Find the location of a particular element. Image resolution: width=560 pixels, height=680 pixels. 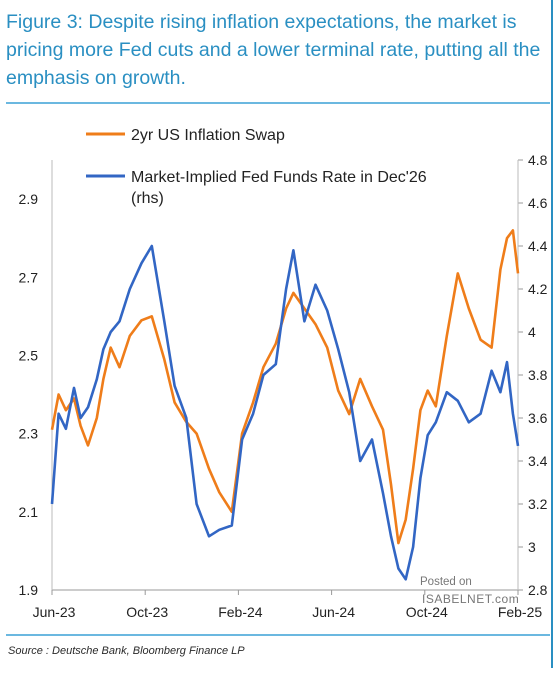

x-tick-label: Jun-24 is located at coordinates (333, 612).